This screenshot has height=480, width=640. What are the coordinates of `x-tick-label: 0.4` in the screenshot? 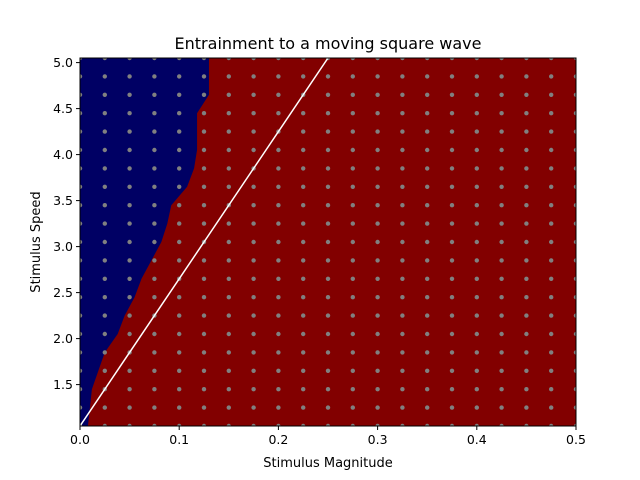 It's located at (477, 439).